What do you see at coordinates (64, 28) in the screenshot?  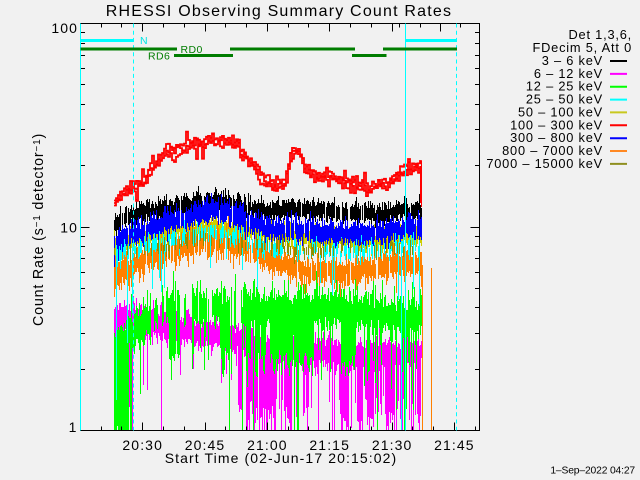 I see `svg-text: 100` at bounding box center [64, 28].